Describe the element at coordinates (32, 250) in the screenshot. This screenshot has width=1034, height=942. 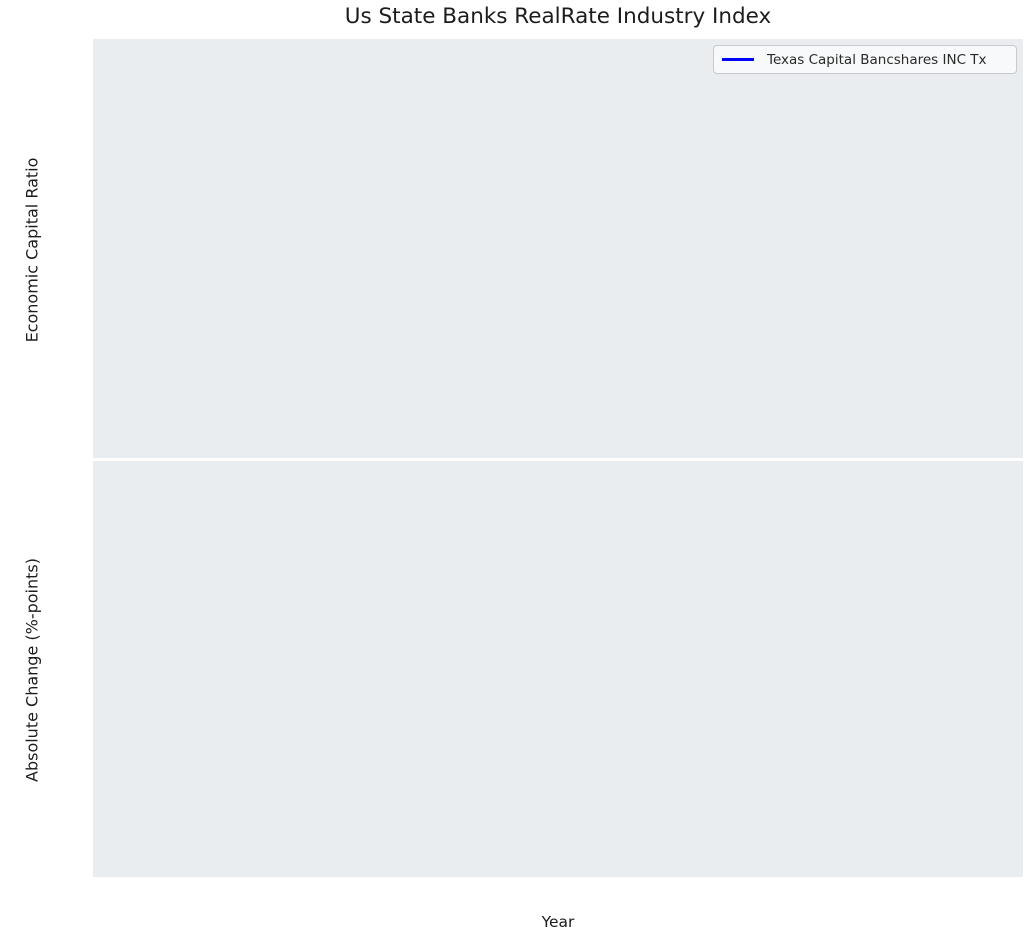
I see `y-axis-label-top: Economic Capital Ratio` at that location.